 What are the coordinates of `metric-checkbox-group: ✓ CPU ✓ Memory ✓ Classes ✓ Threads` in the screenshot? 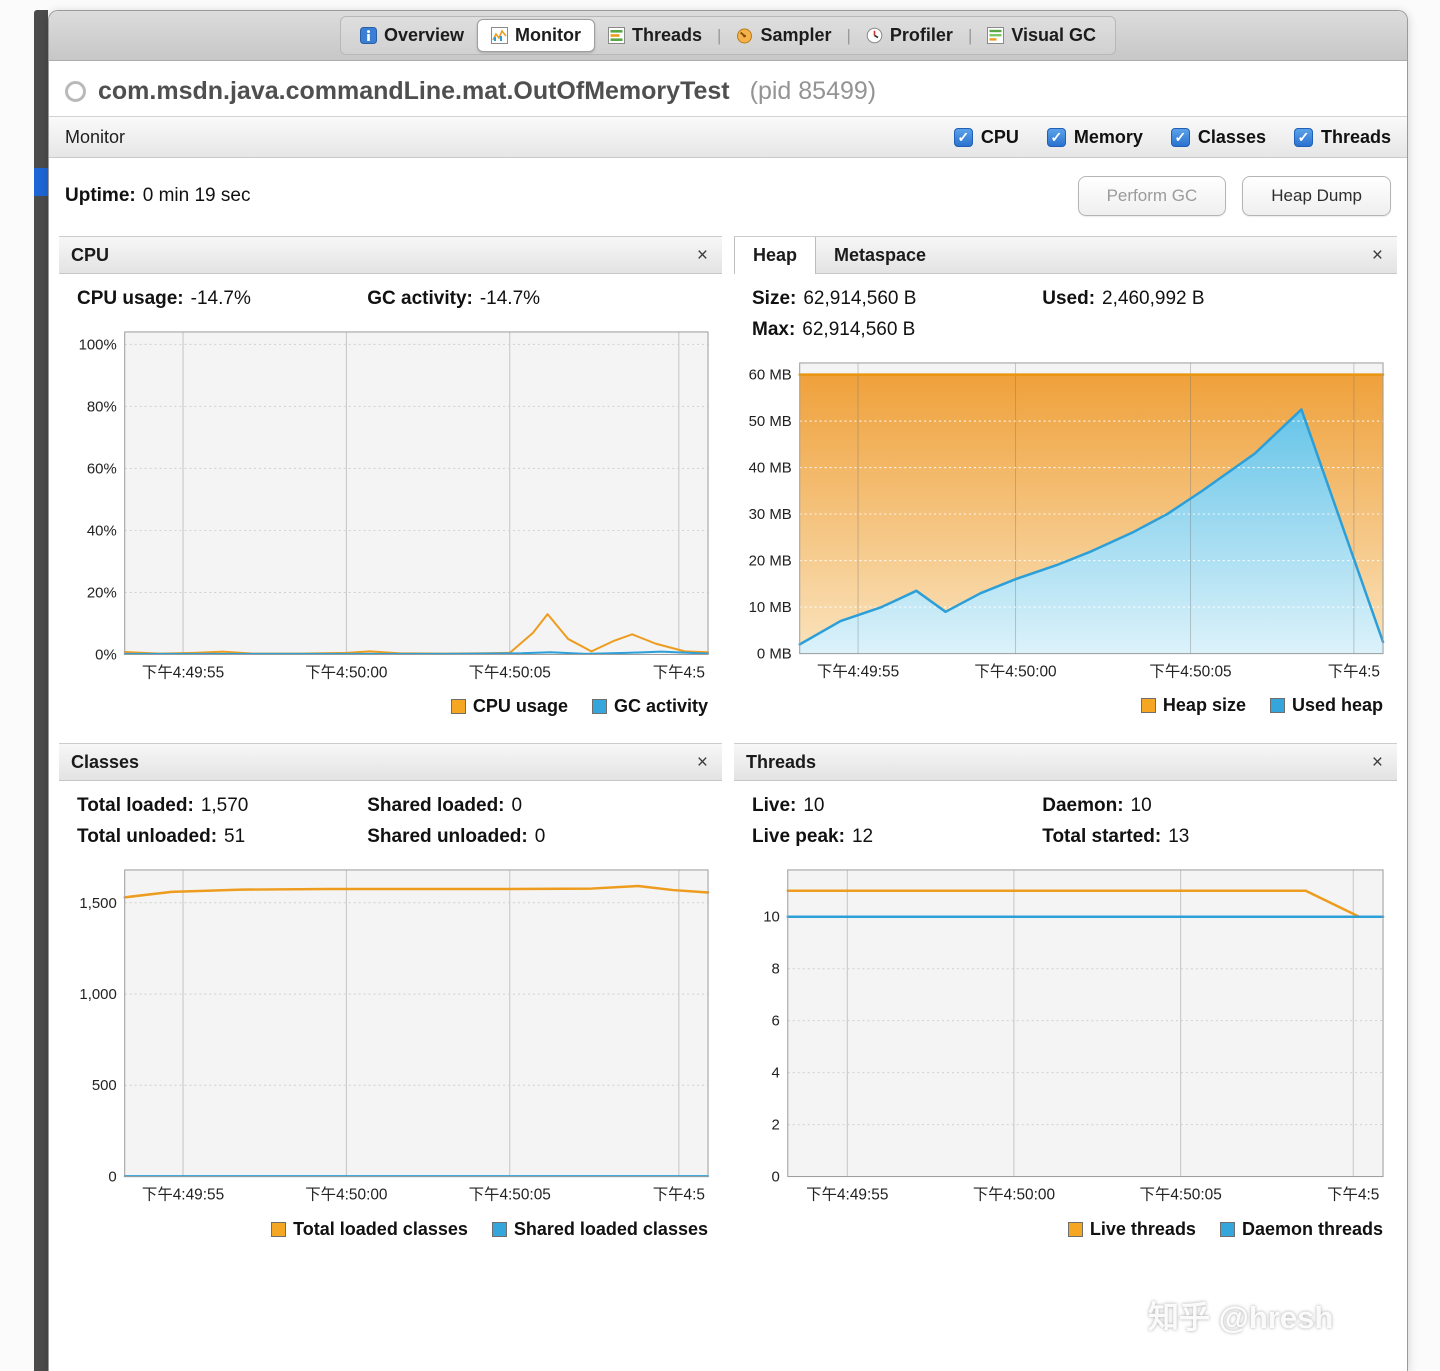 It's located at (1172, 137).